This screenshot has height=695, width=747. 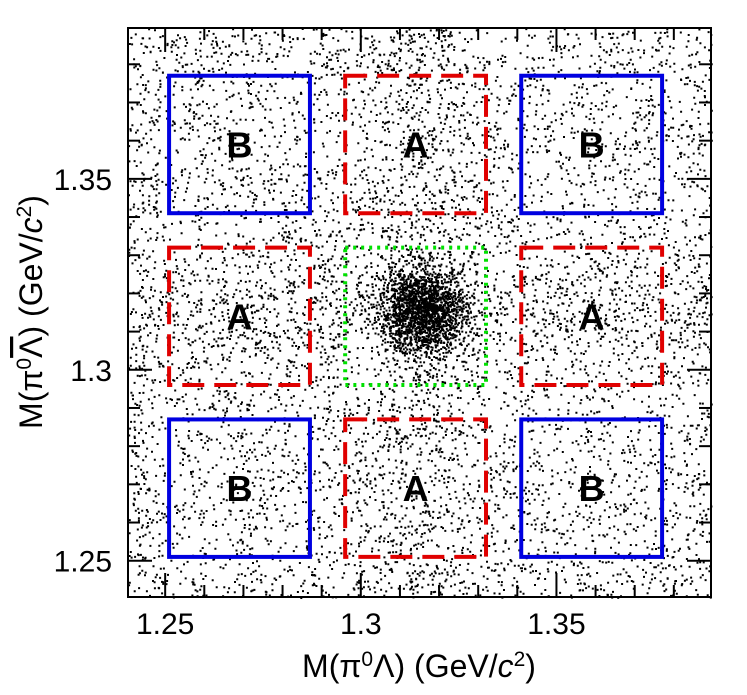 What do you see at coordinates (31, 200) in the screenshot?
I see `y-title-post2: )` at bounding box center [31, 200].